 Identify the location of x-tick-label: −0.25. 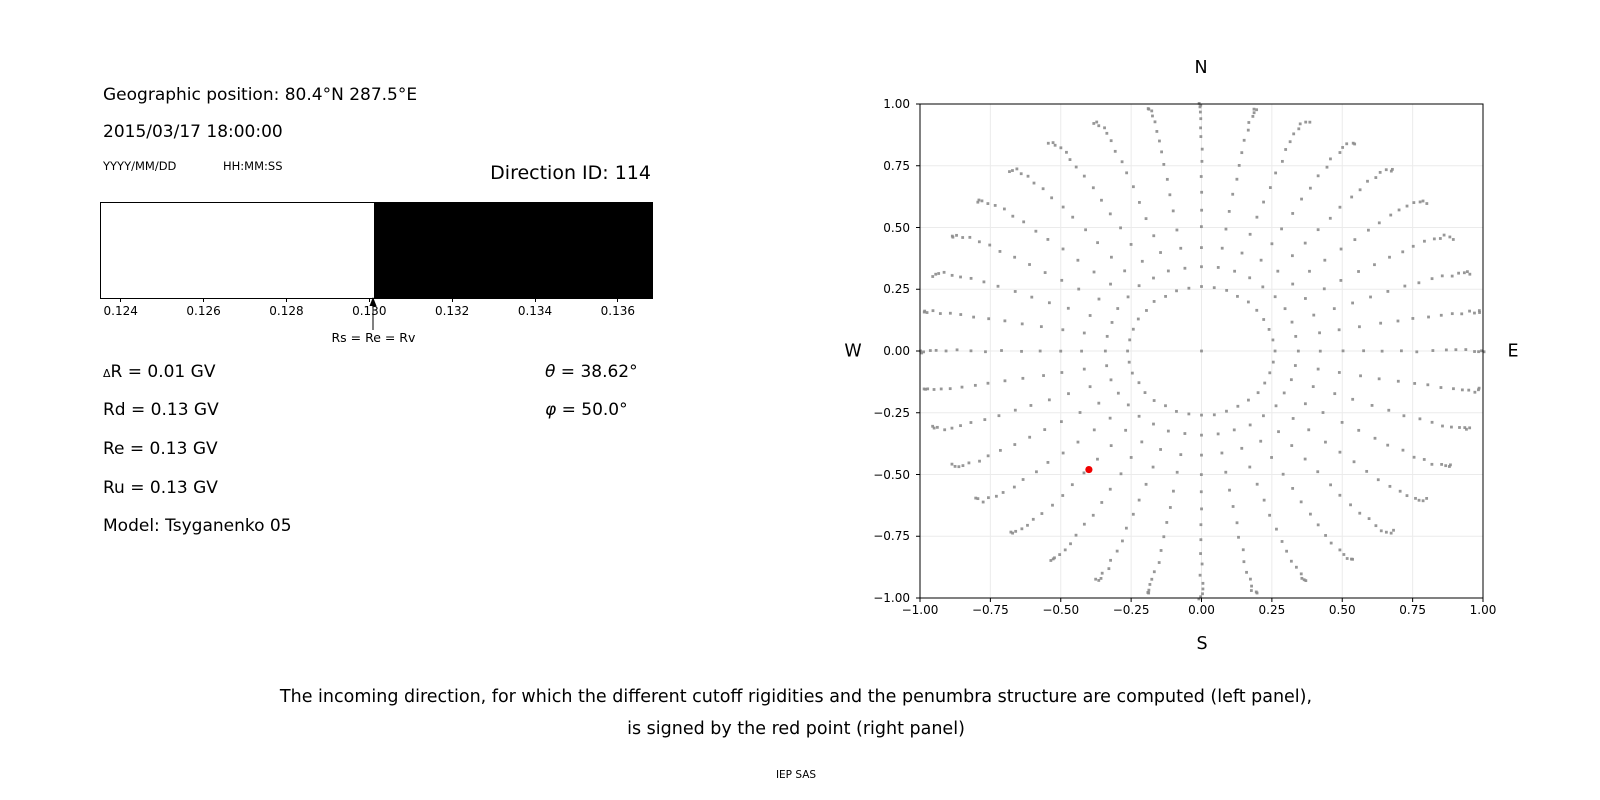
(1131, 610).